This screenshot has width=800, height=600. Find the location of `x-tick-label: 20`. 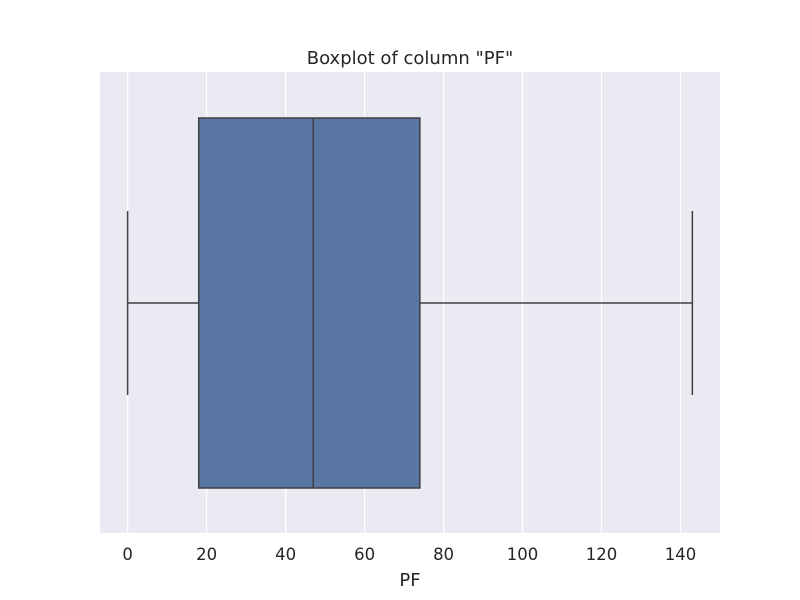

x-tick-label: 20 is located at coordinates (206, 554).